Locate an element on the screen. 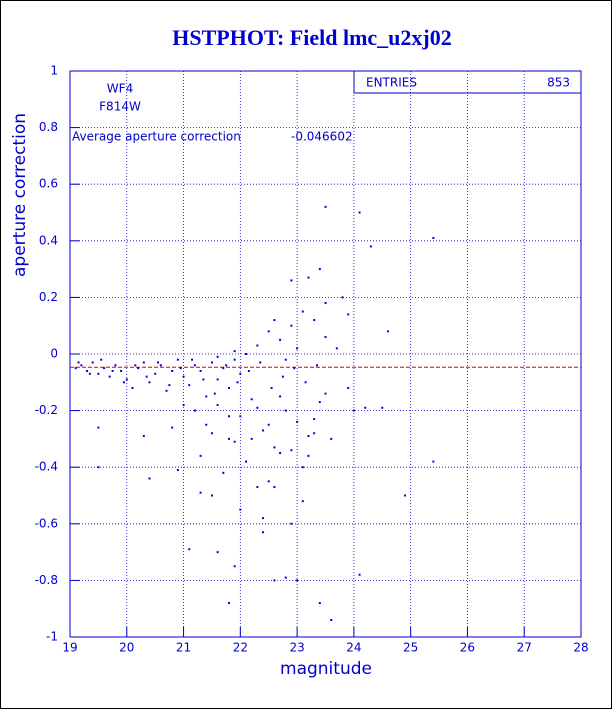  annotation: F814W is located at coordinates (120, 107).